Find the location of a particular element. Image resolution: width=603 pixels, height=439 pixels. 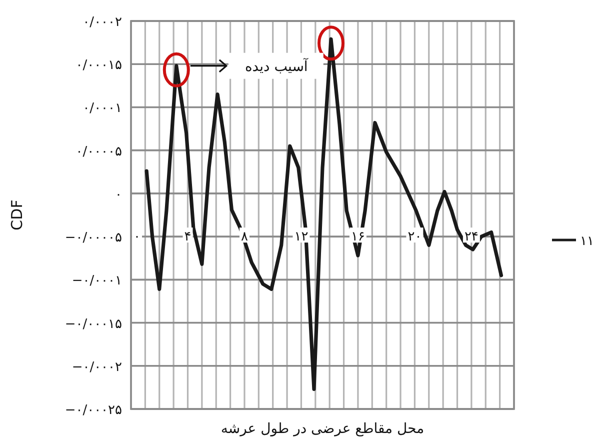

x-tick-label: ۸ is located at coordinates (244, 237).